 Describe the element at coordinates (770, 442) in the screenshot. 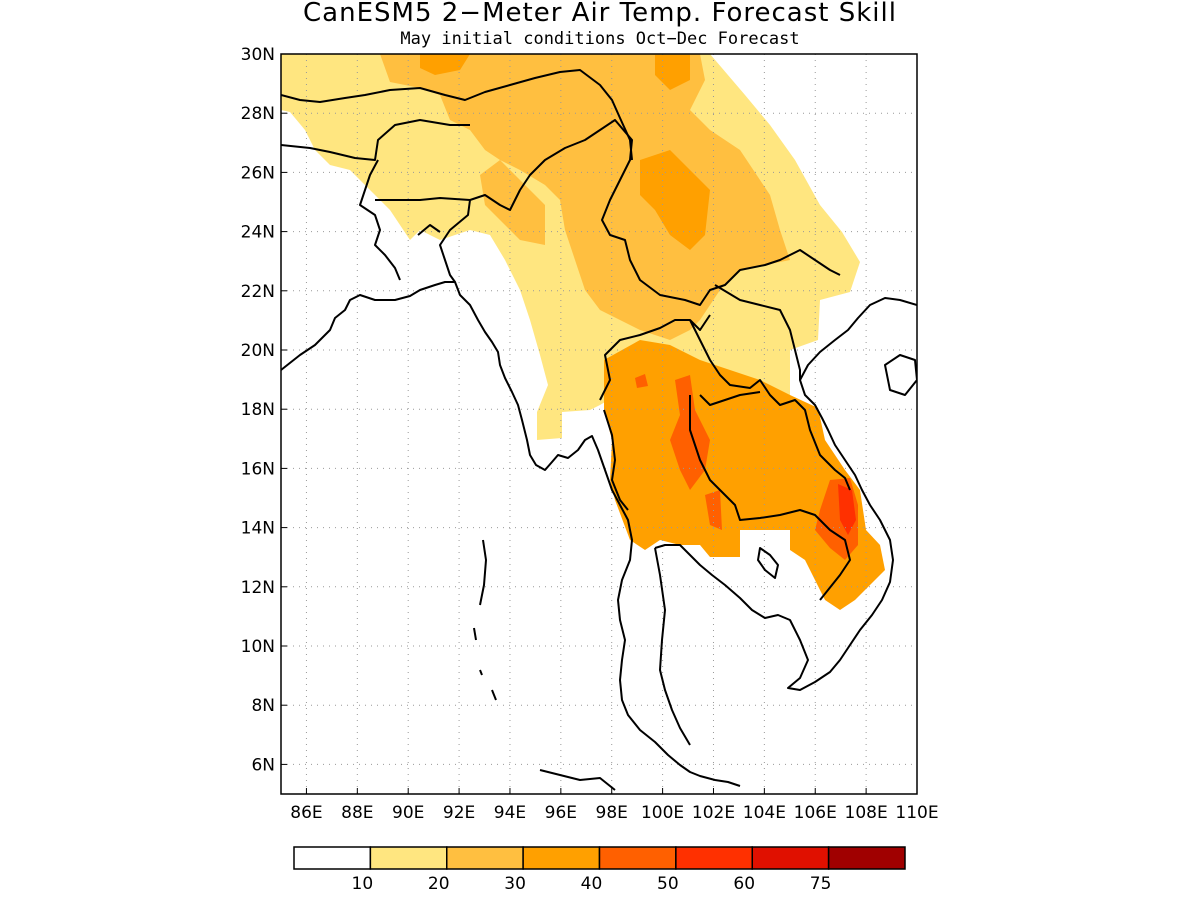

I see `border-laos` at that location.